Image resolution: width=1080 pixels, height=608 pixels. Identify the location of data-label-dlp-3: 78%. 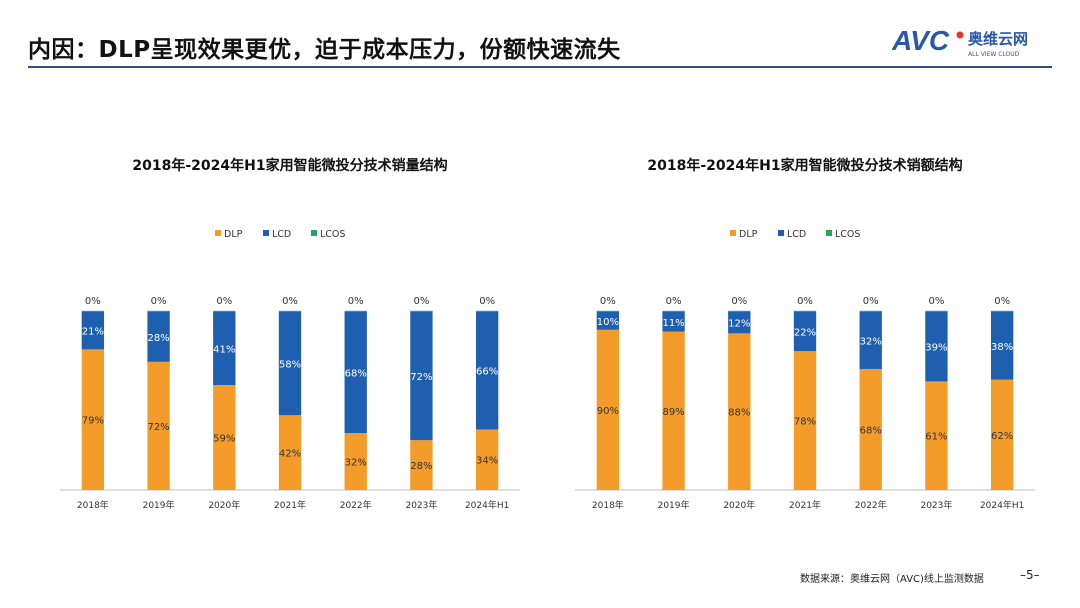
(805, 422).